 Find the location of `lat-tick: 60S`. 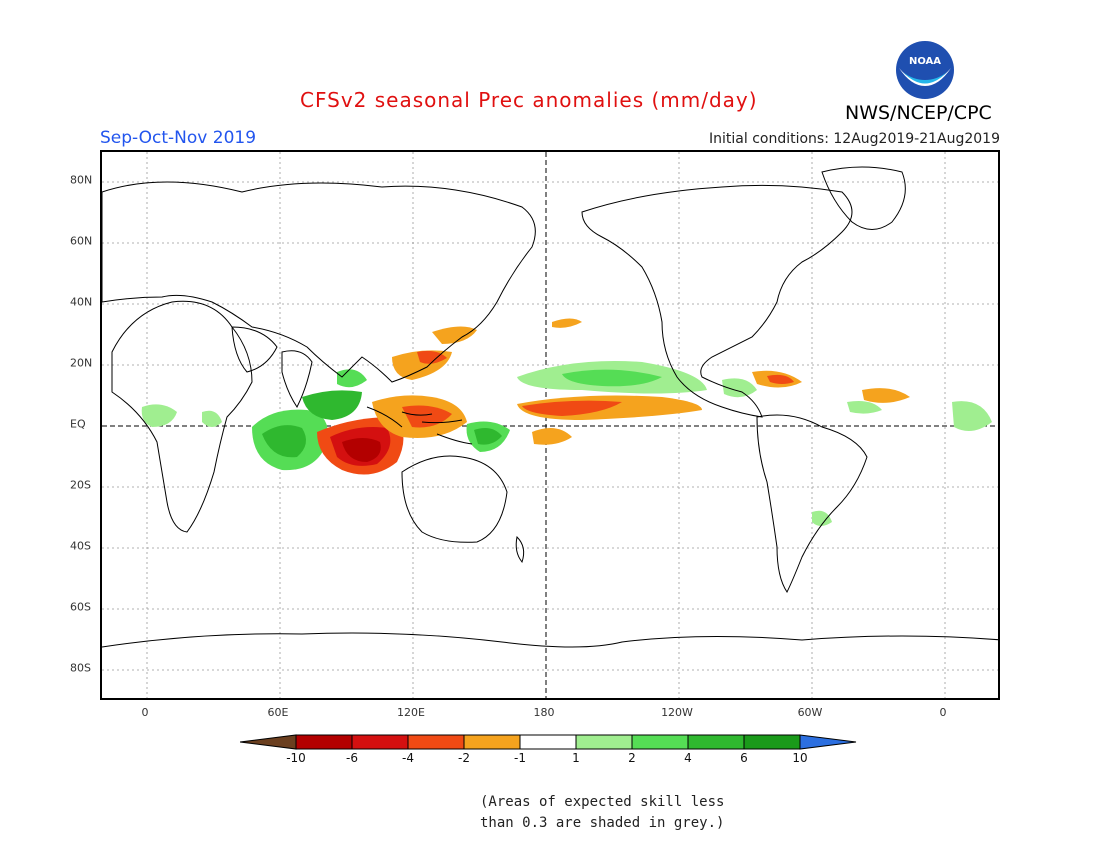

lat-tick: 60S is located at coordinates (80, 607).